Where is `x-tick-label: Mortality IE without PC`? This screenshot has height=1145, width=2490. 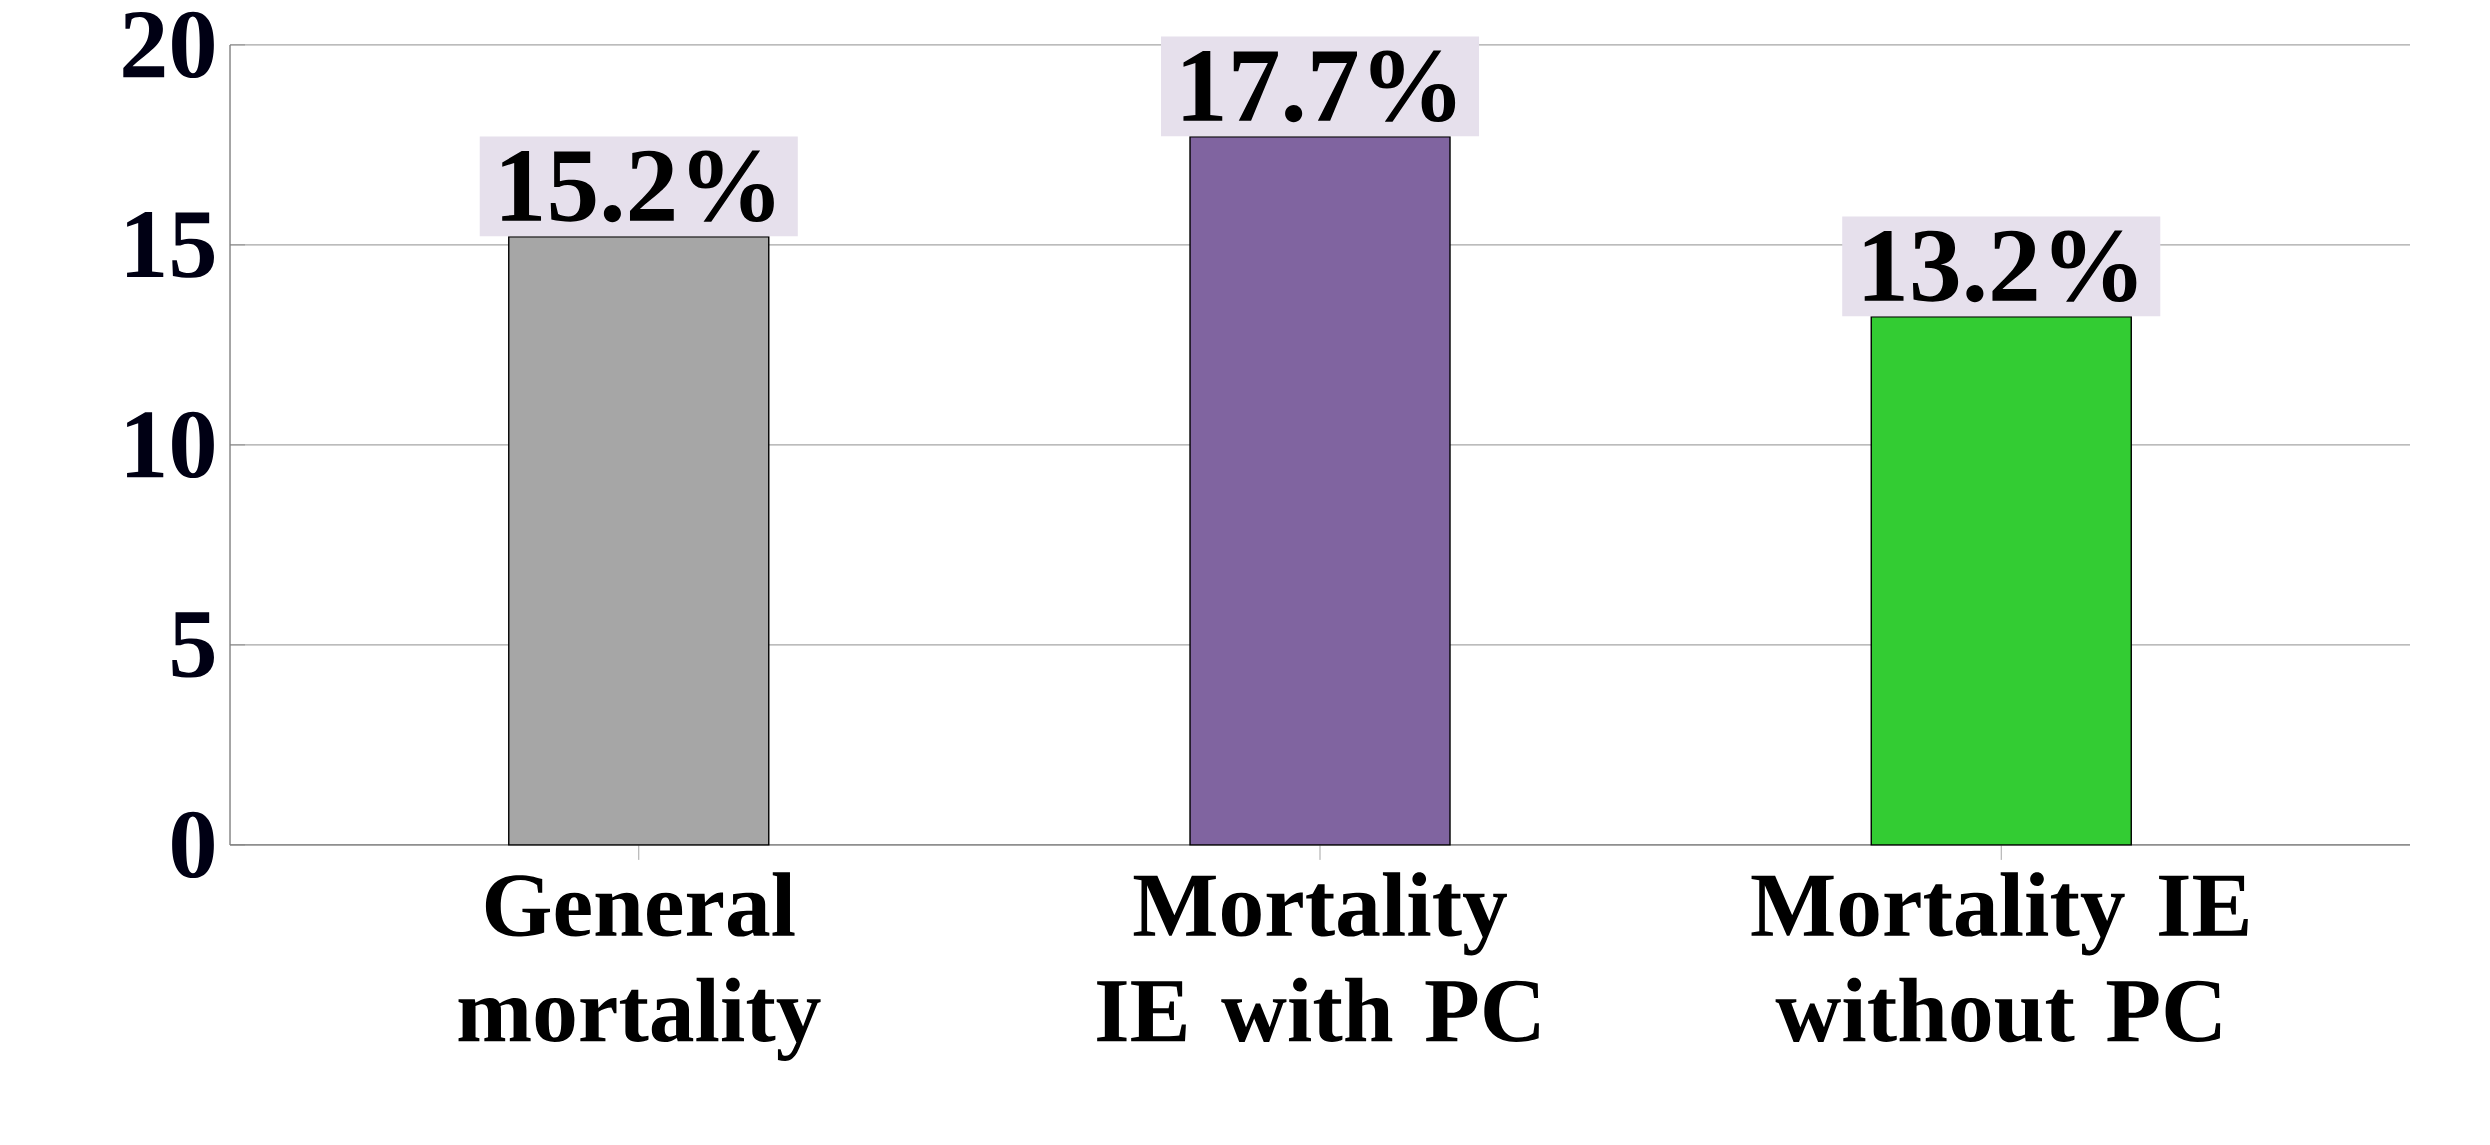 x-tick-label: Mortality IE without PC is located at coordinates (1999, 957).